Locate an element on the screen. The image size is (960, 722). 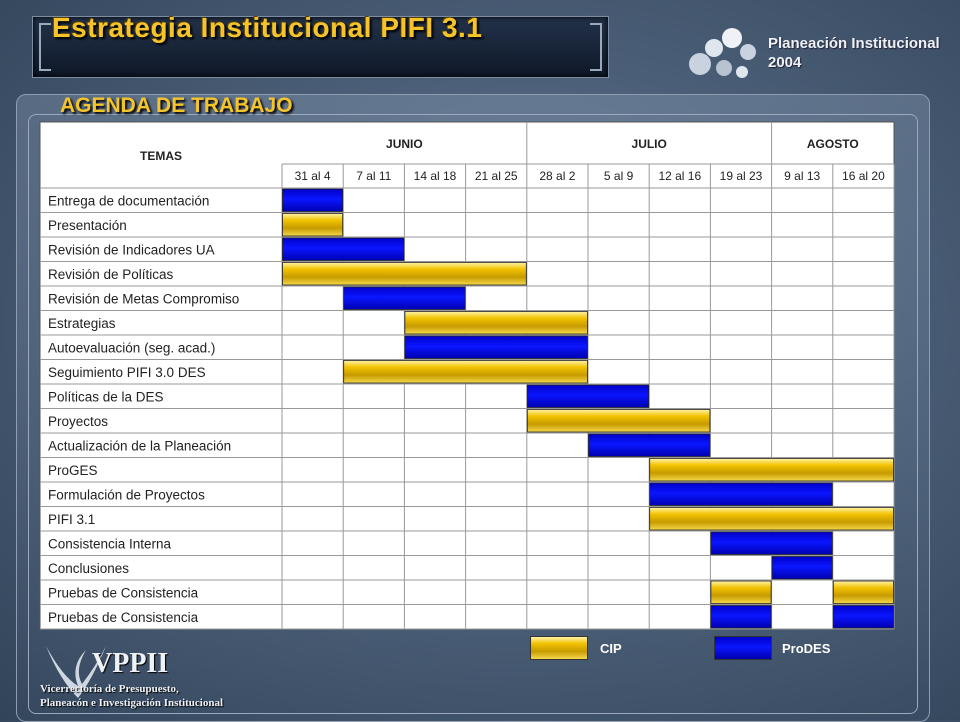
week-label: 12 al 16 is located at coordinates (679, 176).